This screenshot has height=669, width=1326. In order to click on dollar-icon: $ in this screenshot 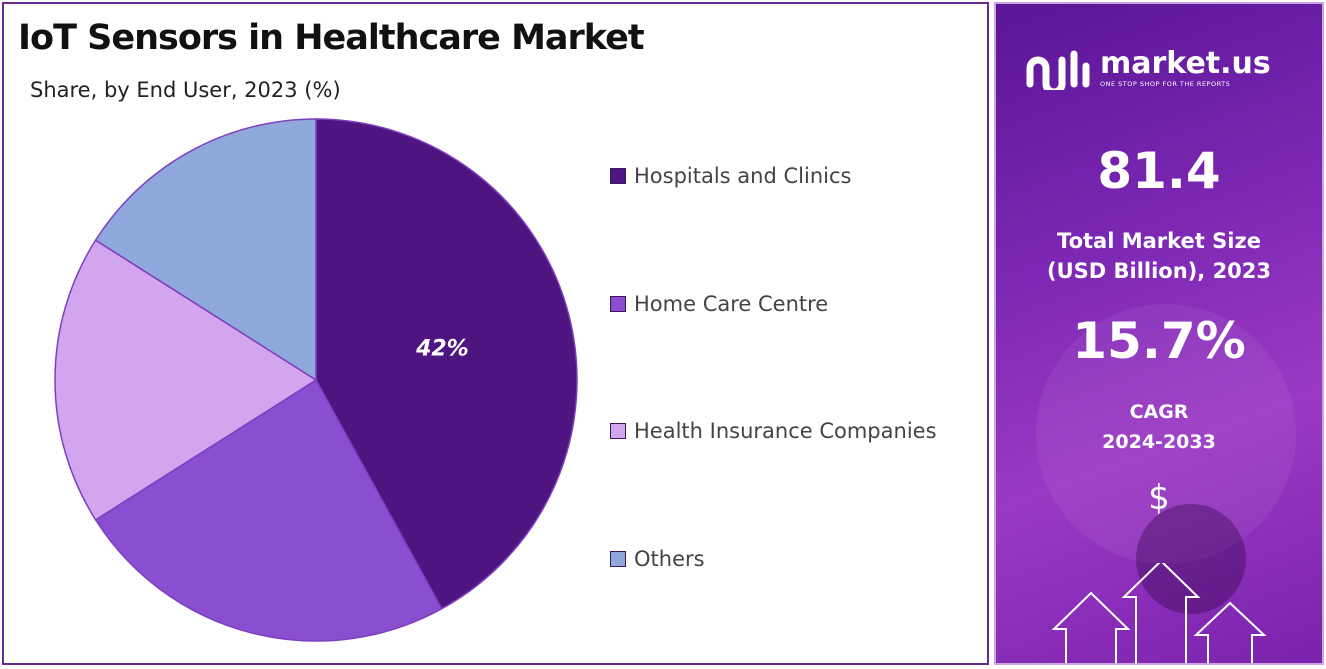, I will do `click(1159, 498)`.